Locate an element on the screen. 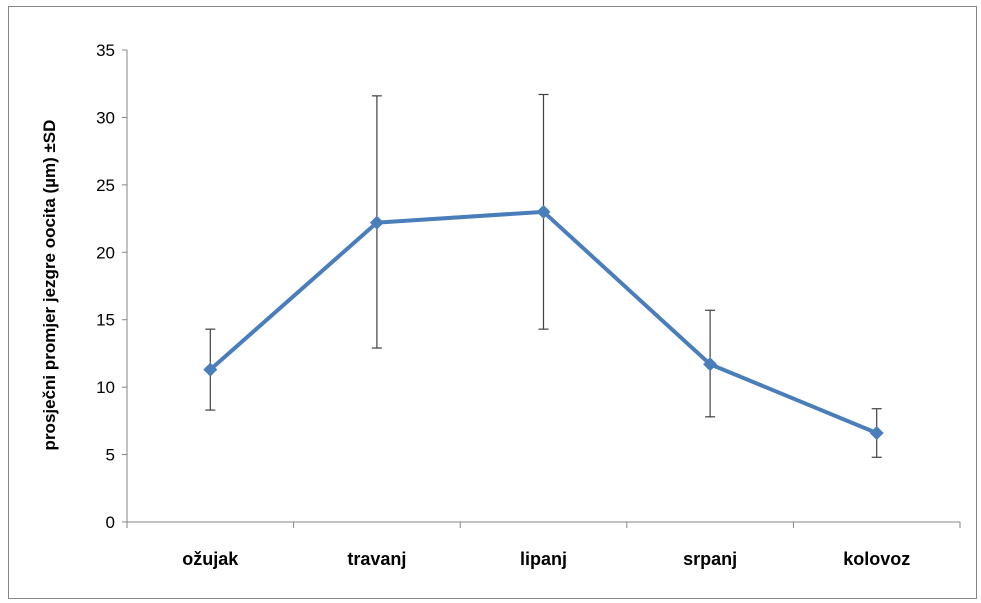 This screenshot has height=603, width=981. x-tick-label: travanj is located at coordinates (376, 559).